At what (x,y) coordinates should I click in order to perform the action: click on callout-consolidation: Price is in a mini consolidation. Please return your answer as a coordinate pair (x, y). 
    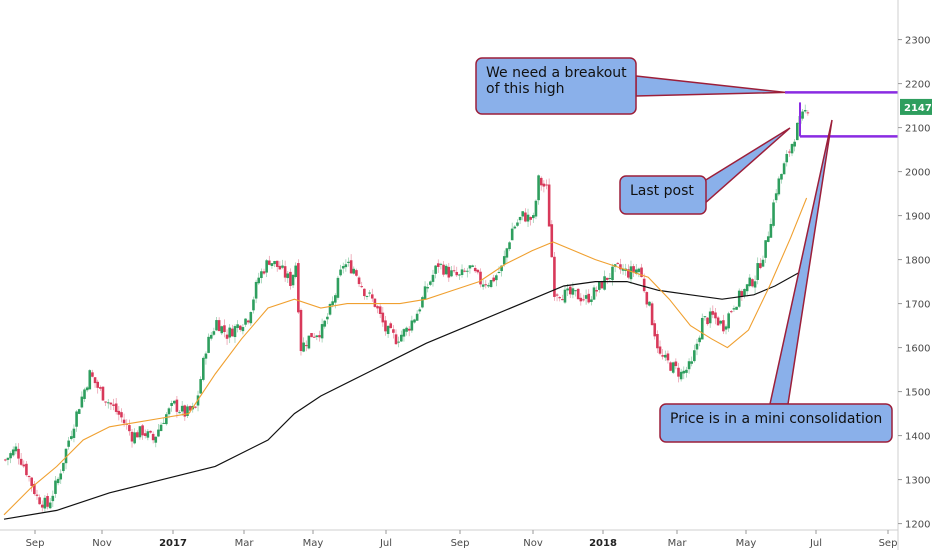
    Looking at the image, I should click on (776, 281).